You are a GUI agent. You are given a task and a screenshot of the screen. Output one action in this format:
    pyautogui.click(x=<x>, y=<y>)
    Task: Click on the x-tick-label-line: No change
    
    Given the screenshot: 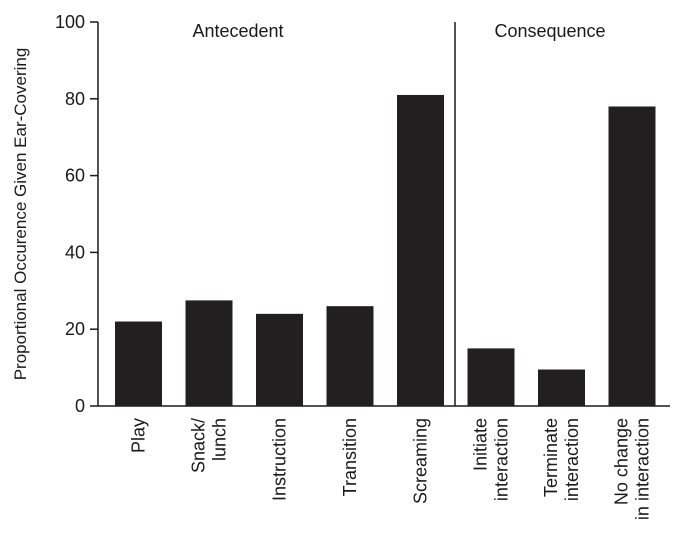 What is the action you would take?
    pyautogui.click(x=622, y=461)
    